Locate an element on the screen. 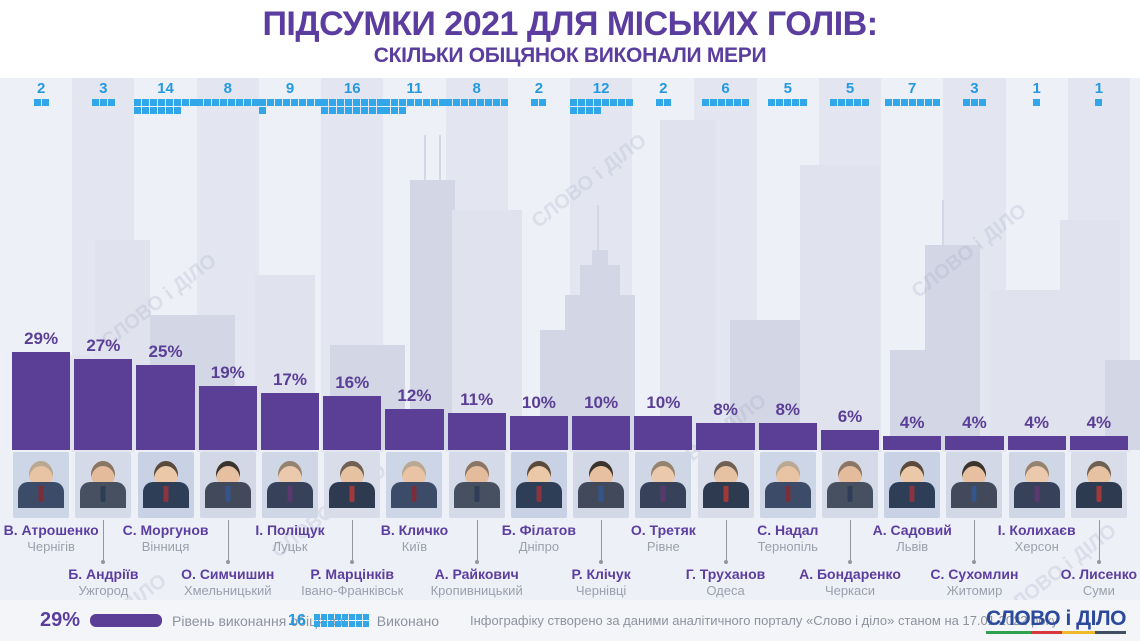 The height and width of the screenshot is (641, 1140). mayor-column: 6 8% Г. Труханов Одеса is located at coordinates (726, 340).